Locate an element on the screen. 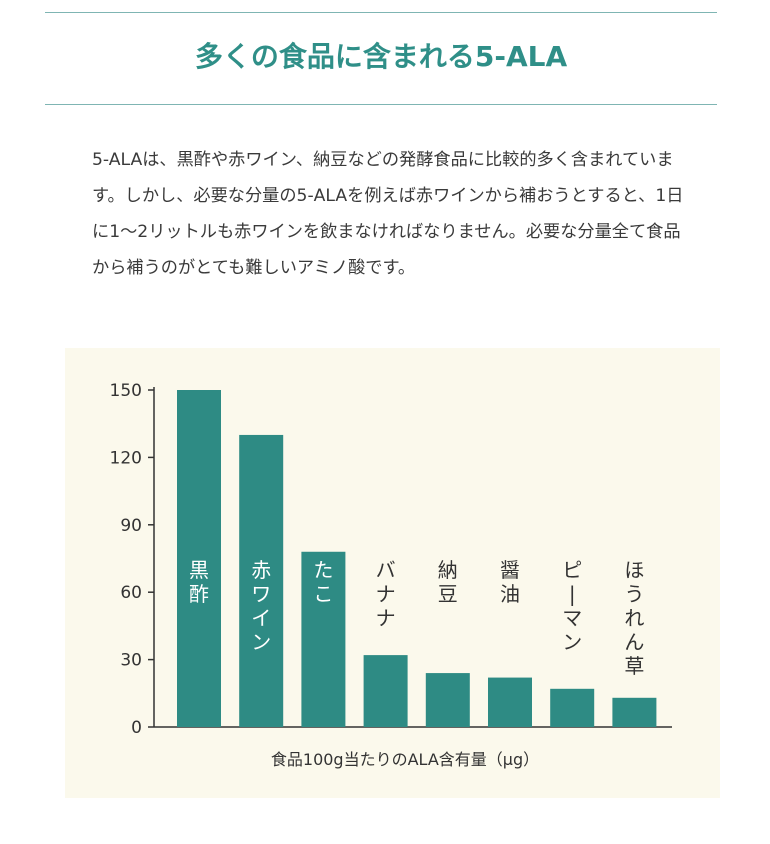  category-label: ほうれん草 is located at coordinates (634, 618).